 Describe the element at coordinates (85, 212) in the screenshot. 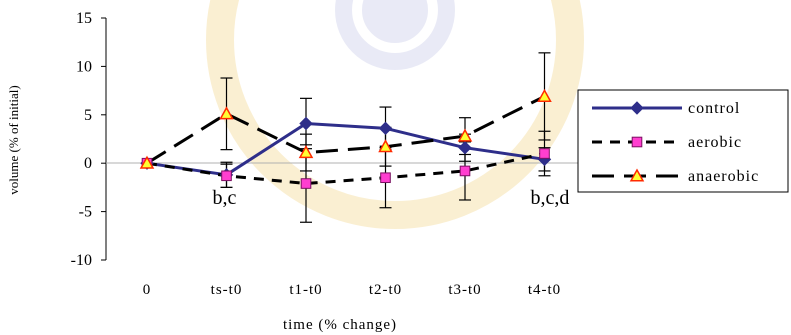

I see `y-tick-label: -5` at that location.